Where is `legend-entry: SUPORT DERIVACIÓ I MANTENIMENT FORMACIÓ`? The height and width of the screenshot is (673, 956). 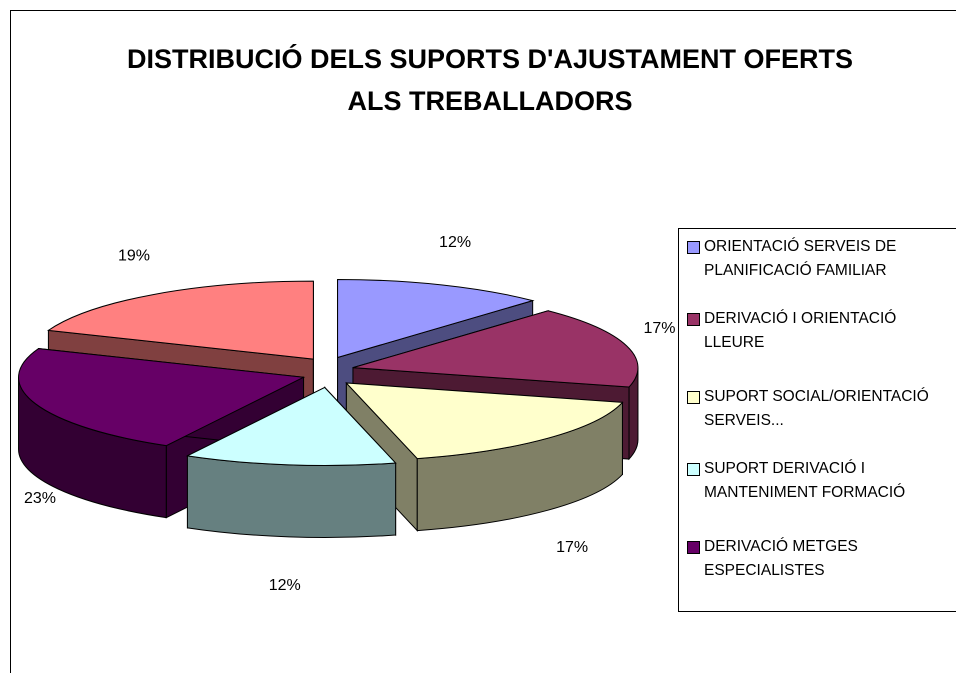
legend-entry: SUPORT DERIVACIÓ I MANTENIMENT FORMACIÓ is located at coordinates (821, 481).